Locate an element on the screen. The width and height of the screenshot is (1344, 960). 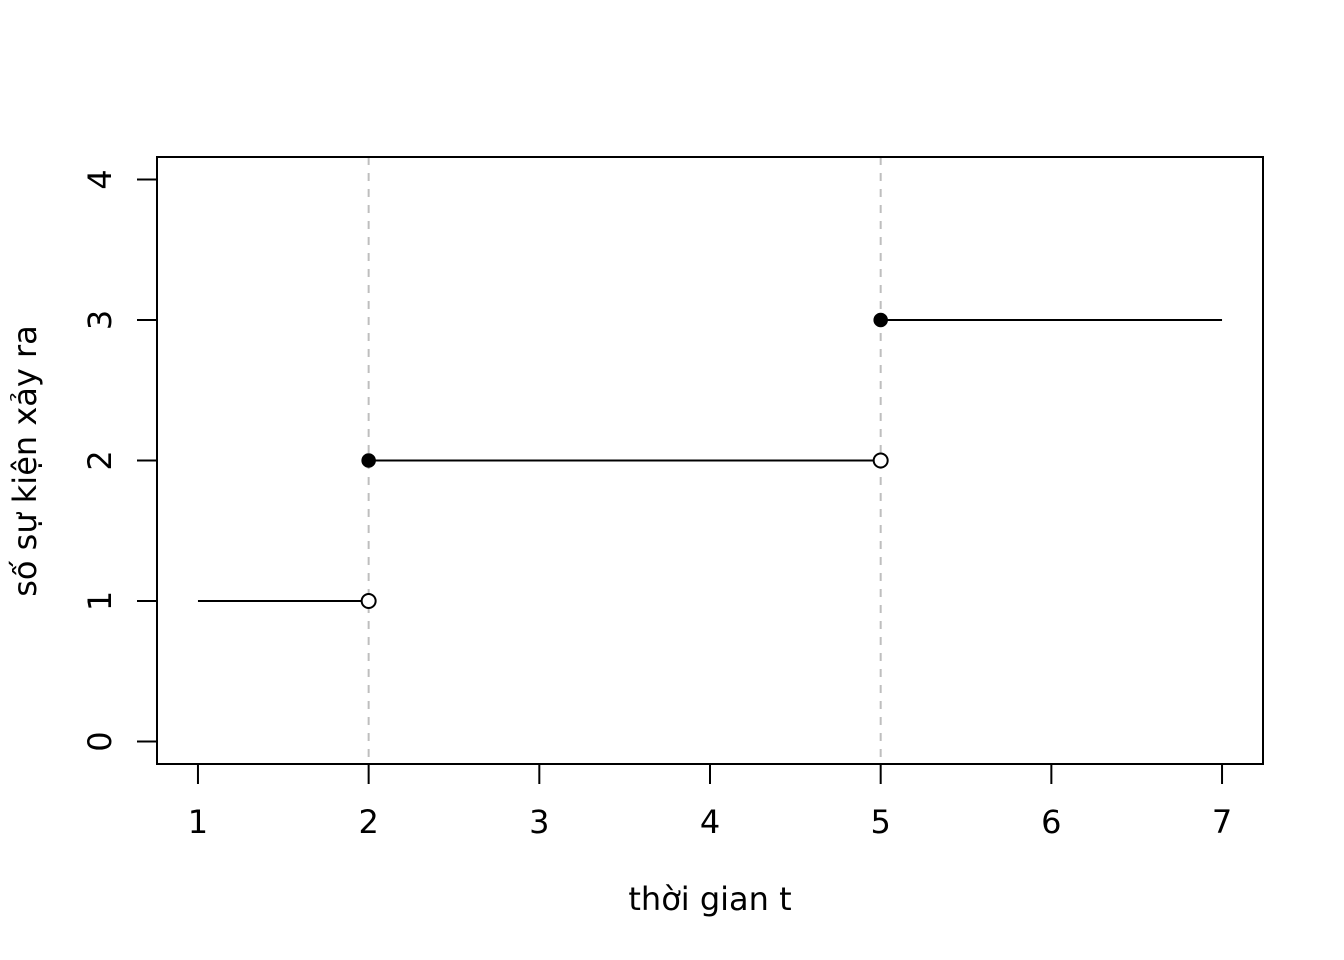
y-axis: 0 1 2 3 4 is located at coordinates (119, 460).